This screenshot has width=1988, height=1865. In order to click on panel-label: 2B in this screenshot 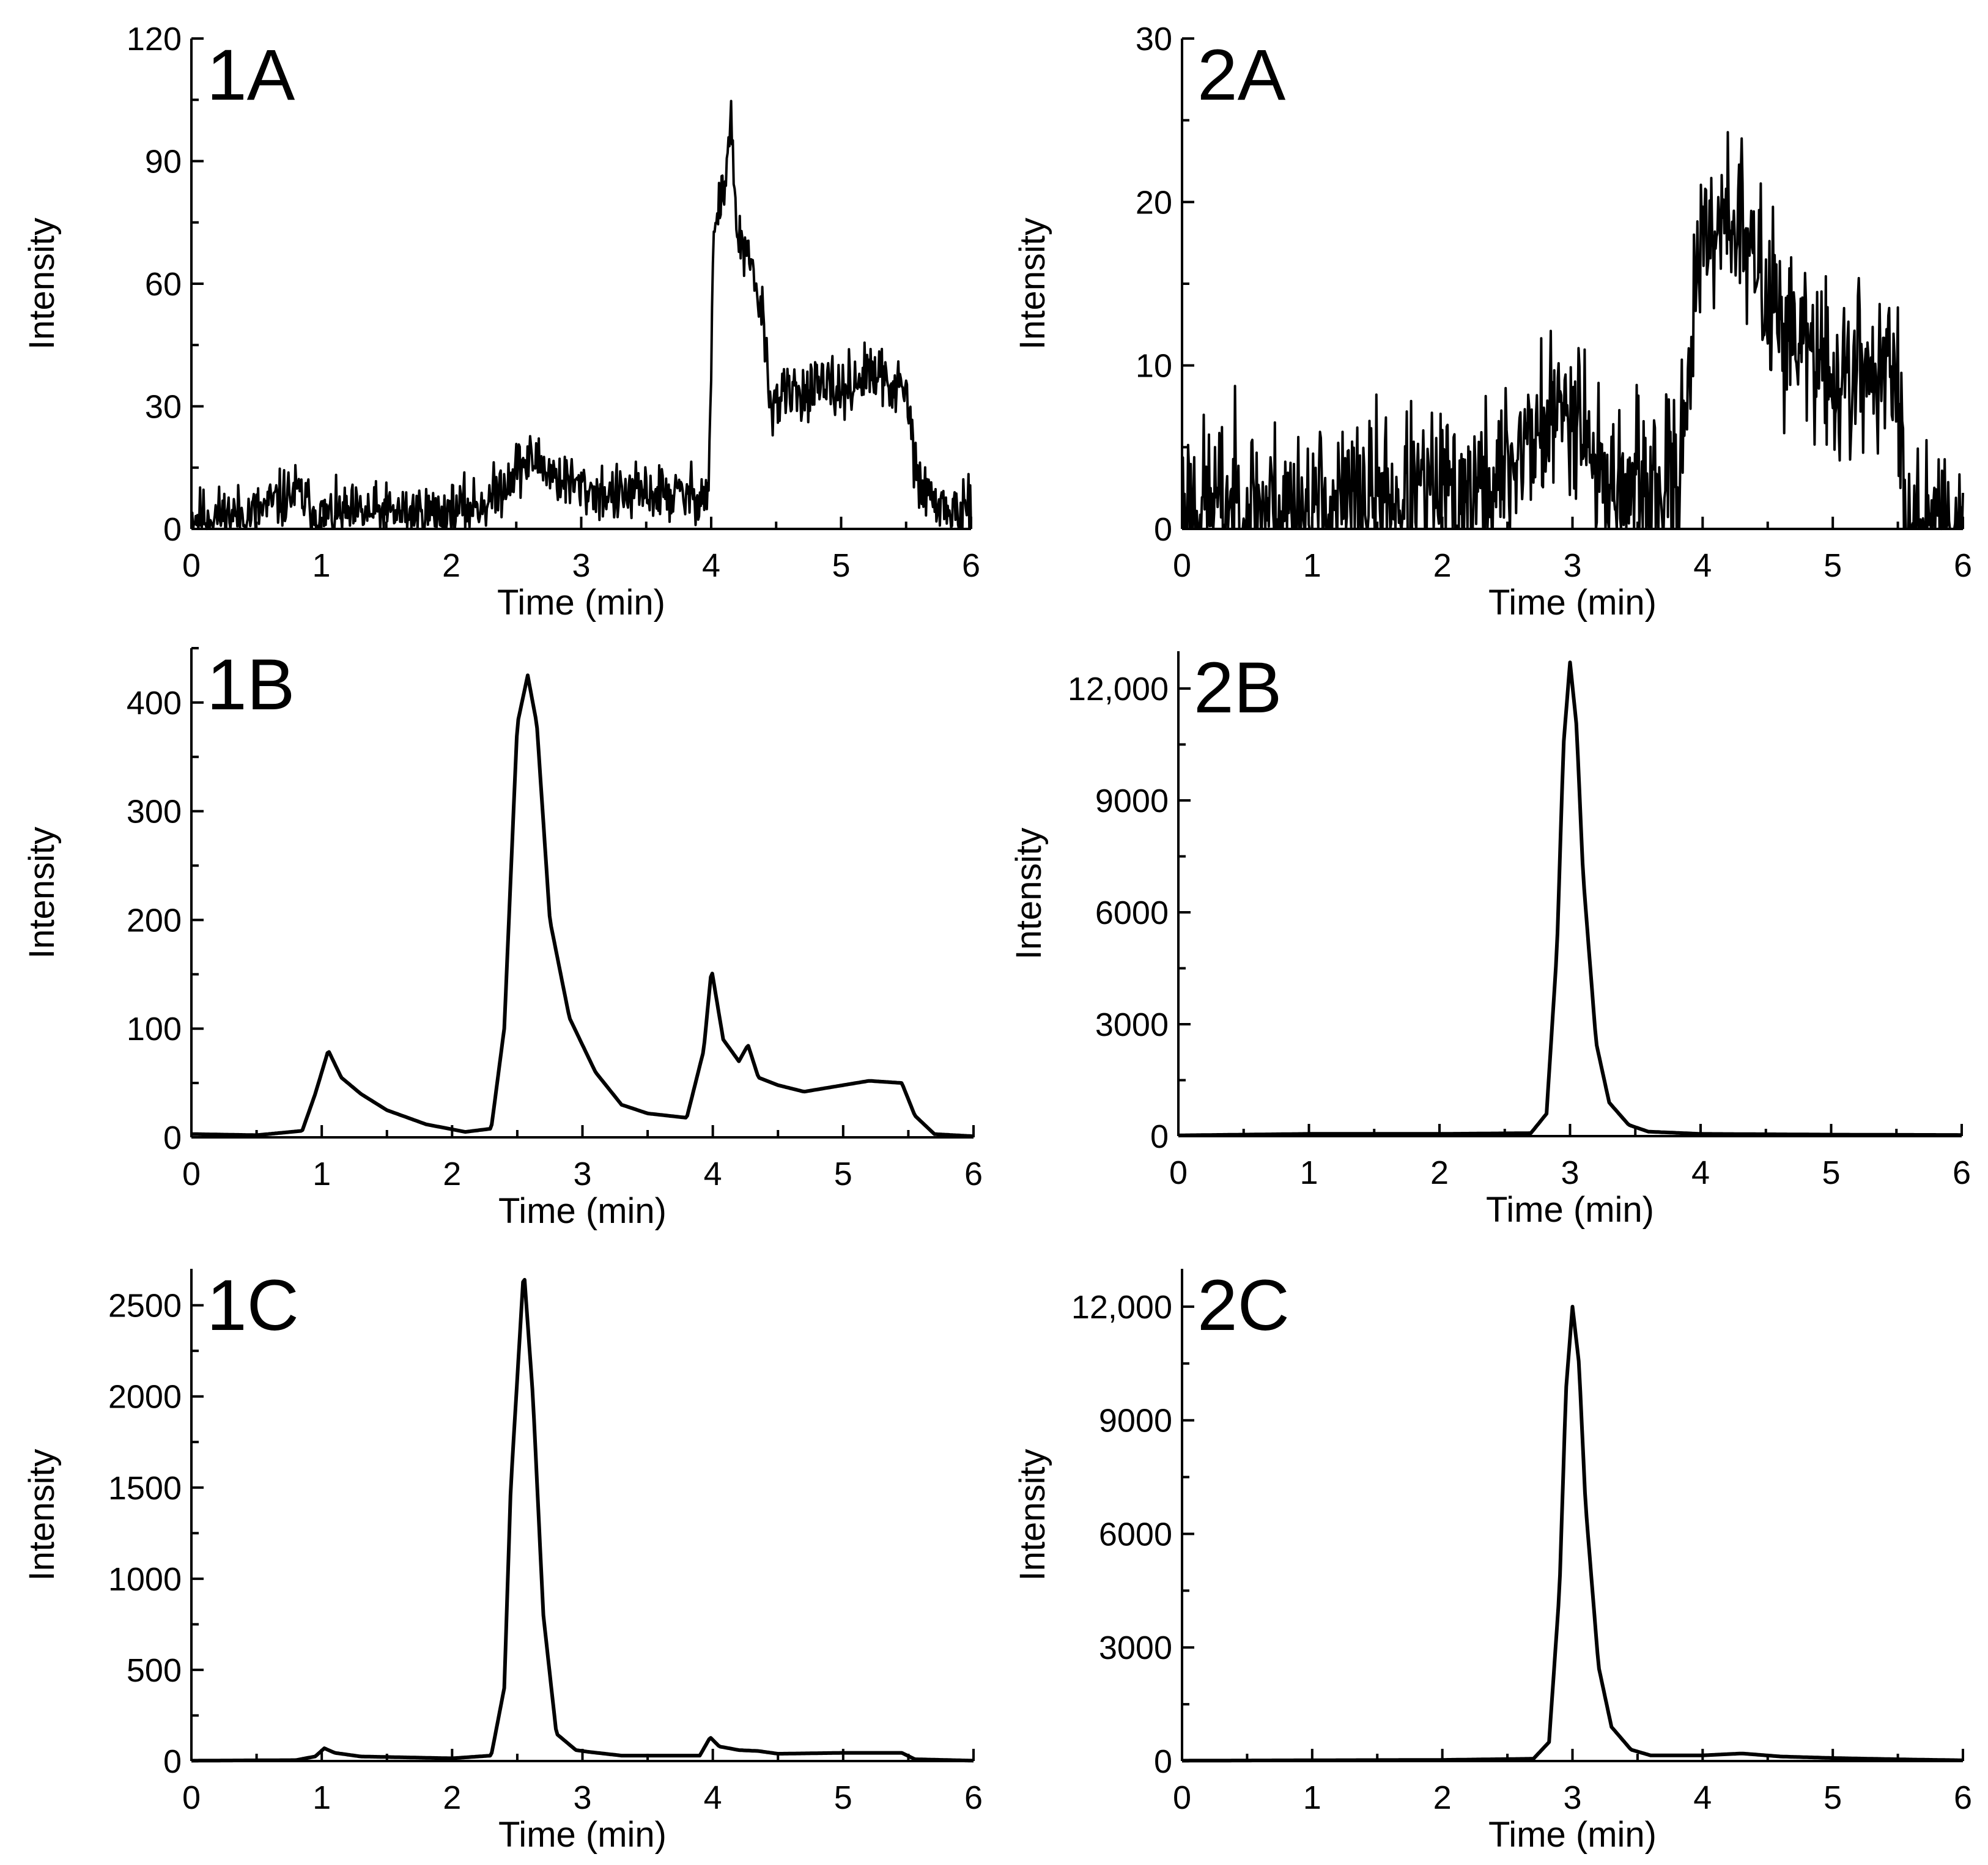, I will do `click(1238, 688)`.